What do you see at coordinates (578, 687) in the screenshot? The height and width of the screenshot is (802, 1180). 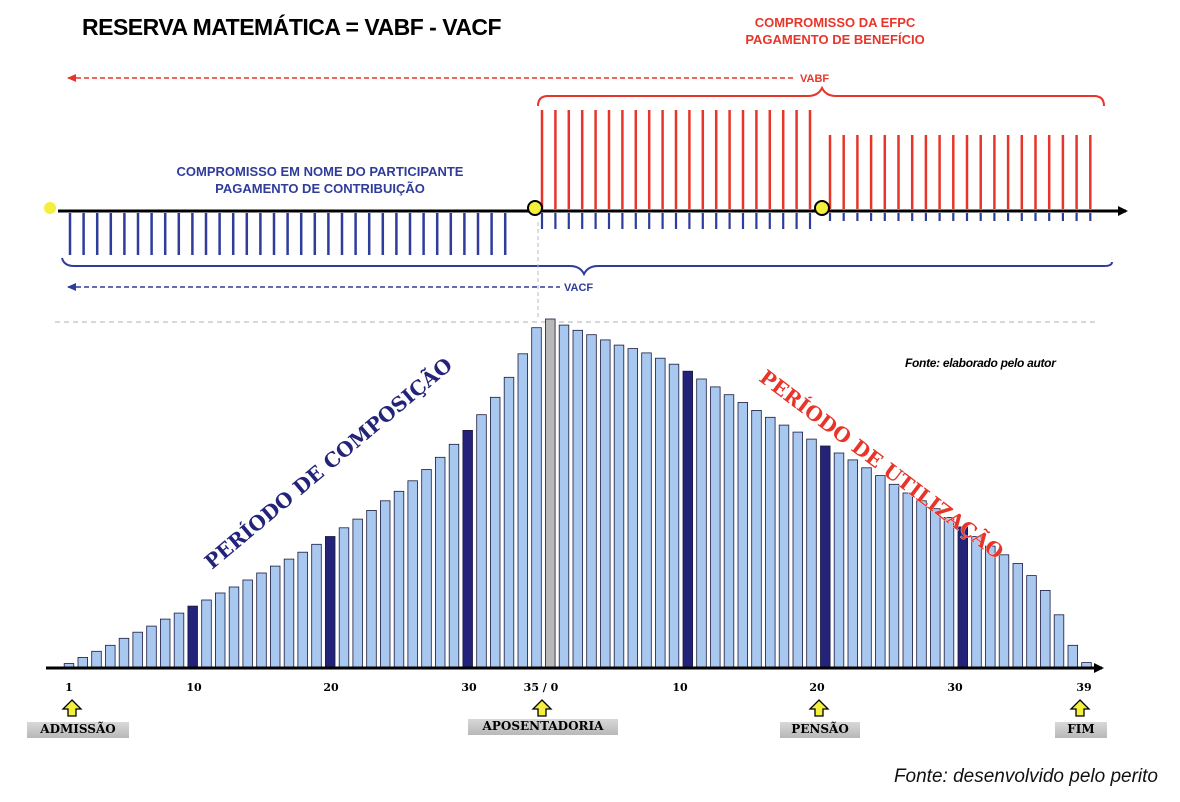 I see `axis-tick-labels: 1 10 20 30 35 / 0 10 20 30 39` at bounding box center [578, 687].